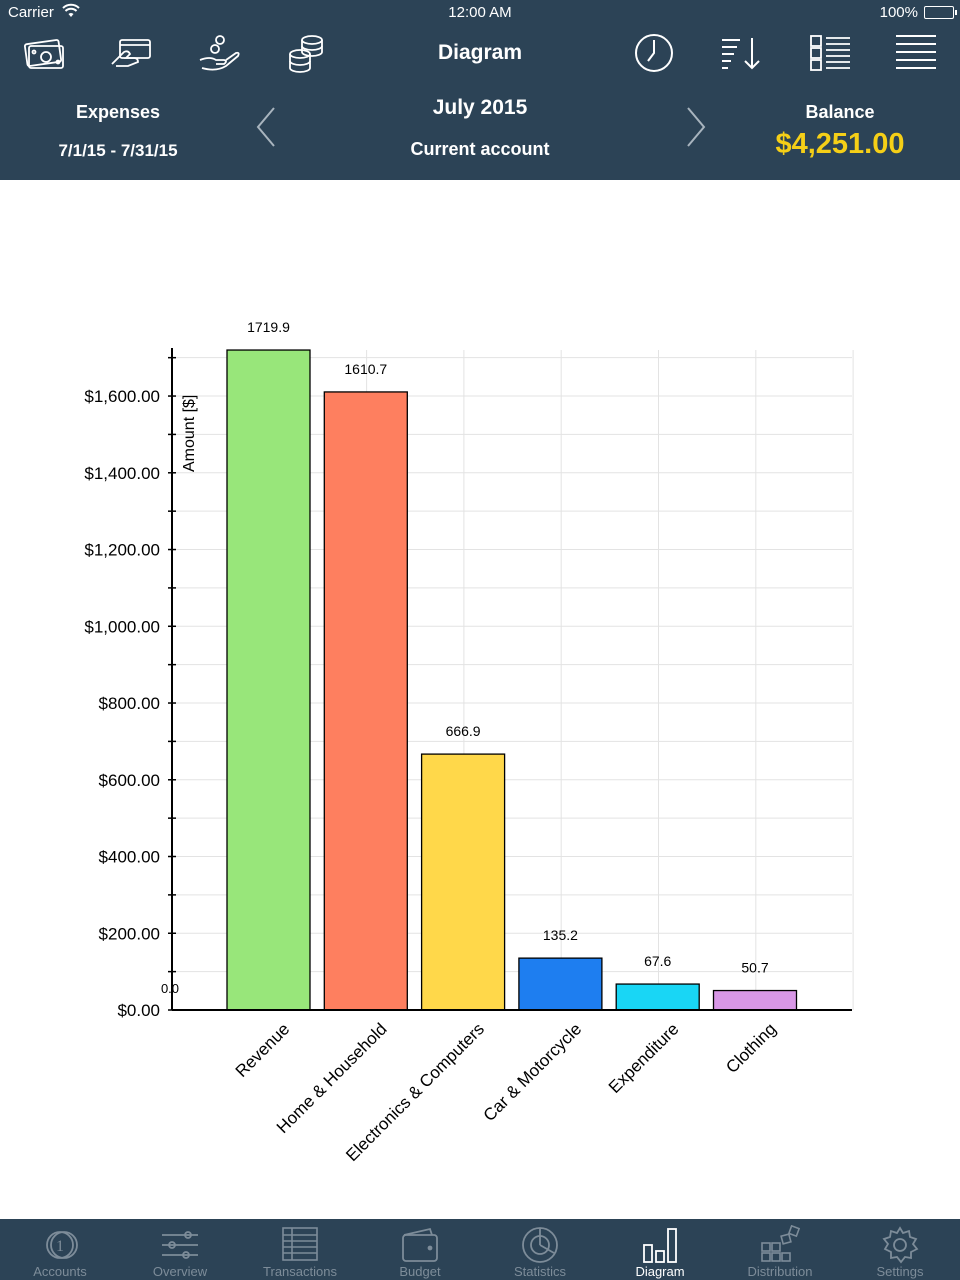 This screenshot has height=1280, width=960. Describe the element at coordinates (420, 1244) in the screenshot. I see `wallet-icon` at that location.